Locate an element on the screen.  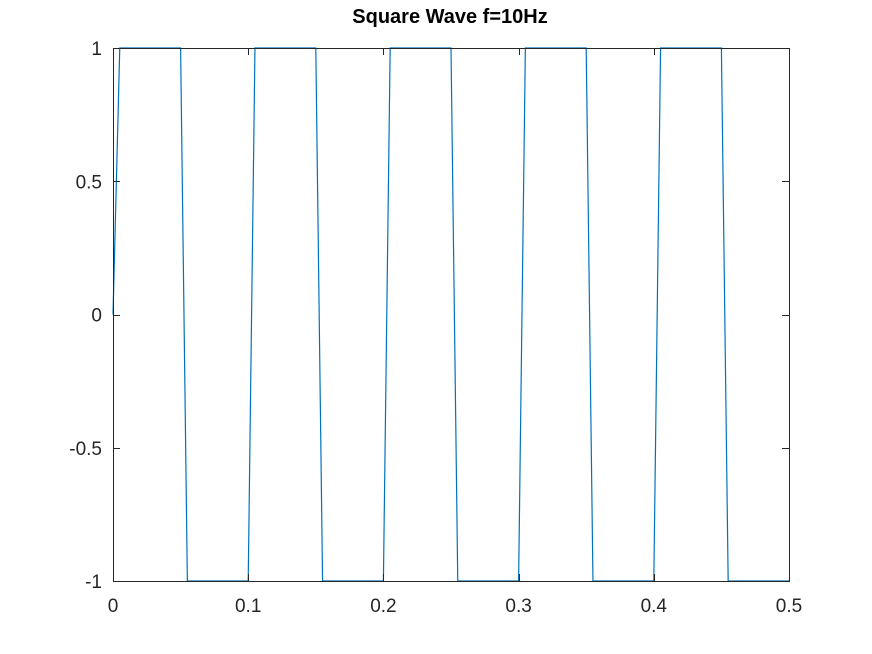
y-tick-label-4: 1 is located at coordinates (96, 49).